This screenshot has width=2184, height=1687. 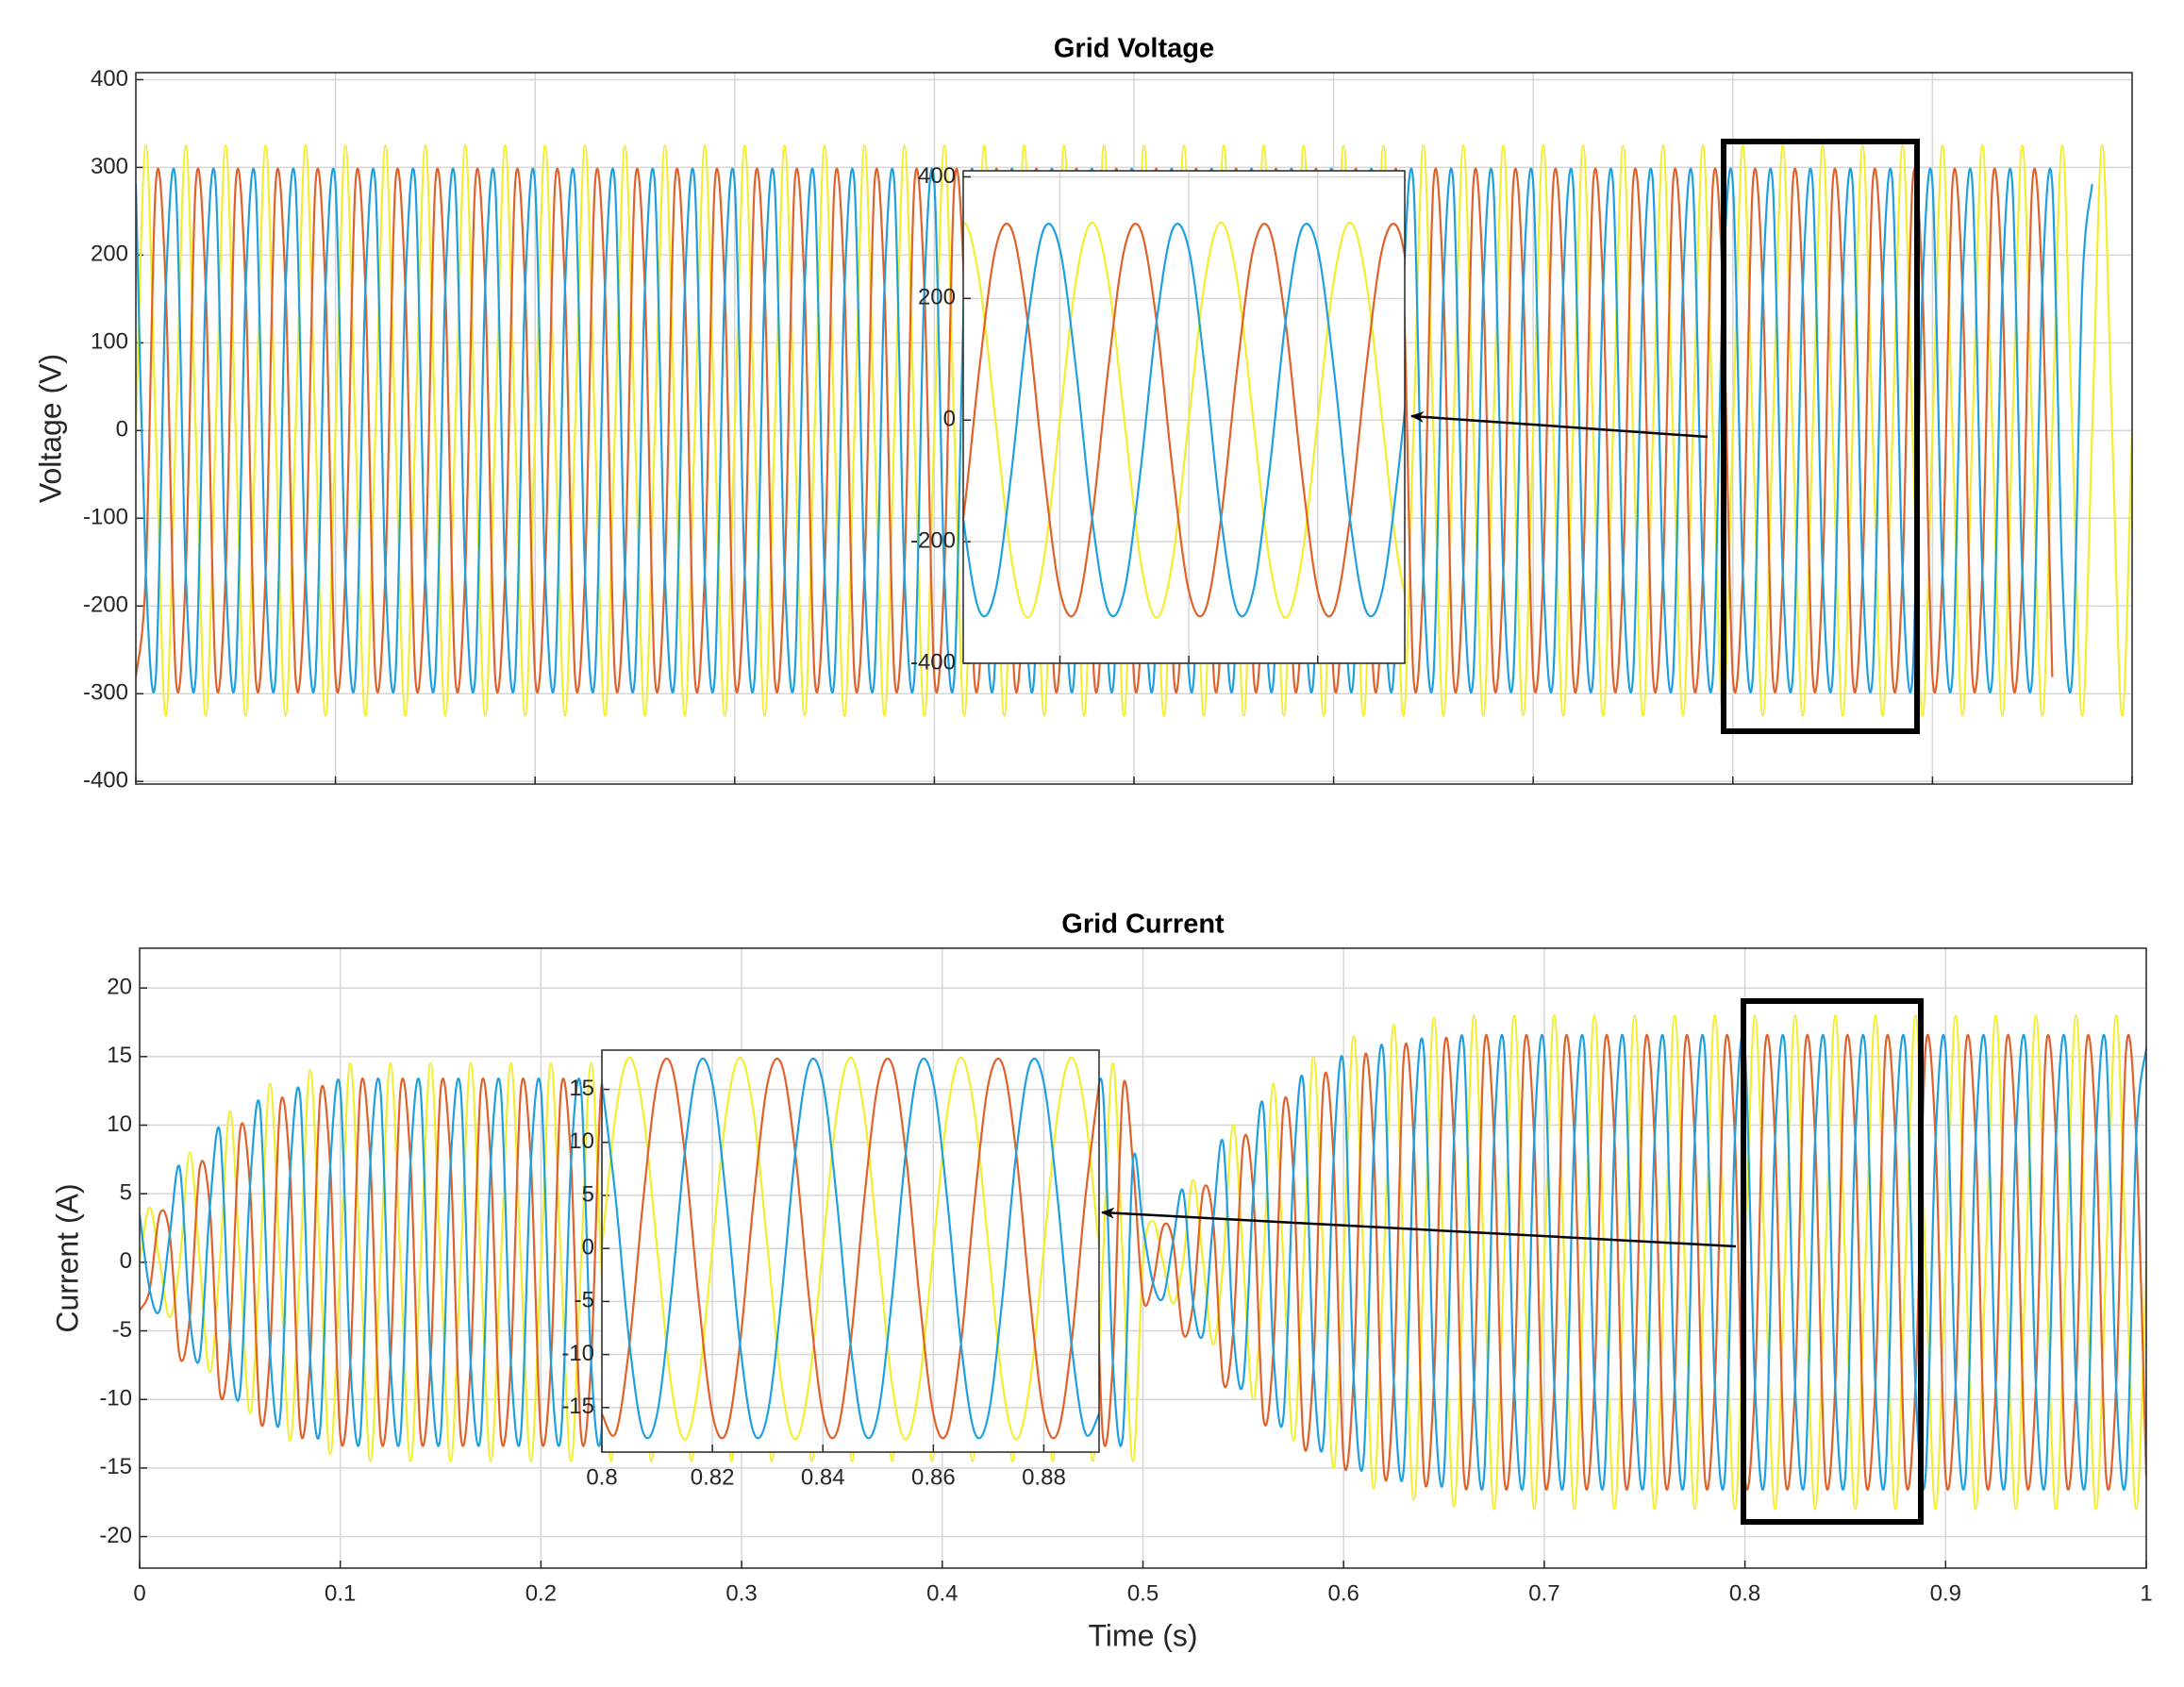 I want to click on inset-plot: -15 -10 -5 0 5 10 15 0.8 0.82 0.84 0.86 0.88, so click(x=830, y=1269).